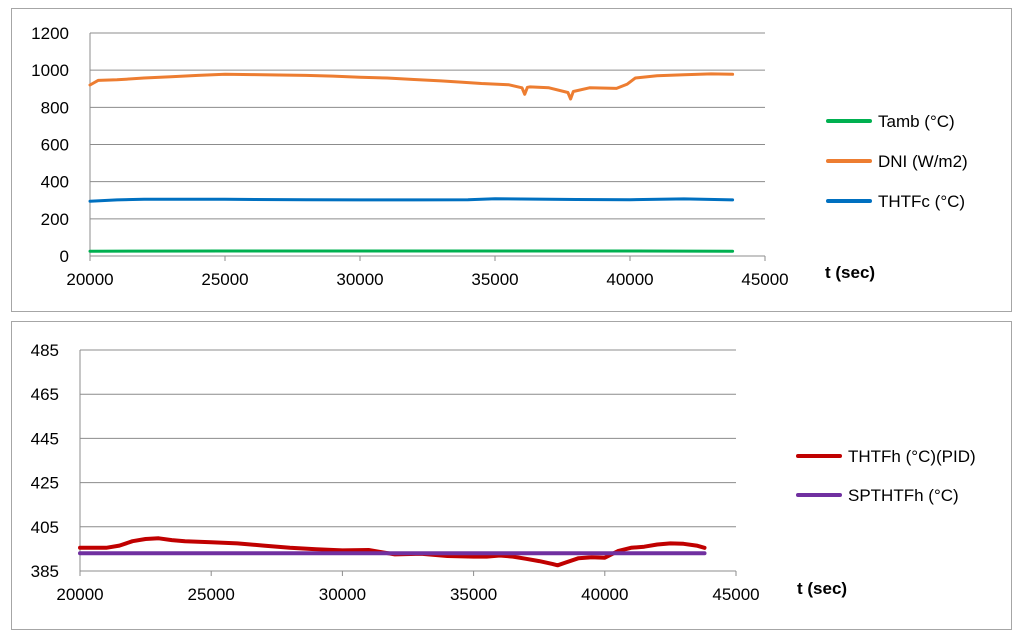 This screenshot has width=1024, height=640. What do you see at coordinates (45, 350) in the screenshot?
I see `y-tick-label: 485` at bounding box center [45, 350].